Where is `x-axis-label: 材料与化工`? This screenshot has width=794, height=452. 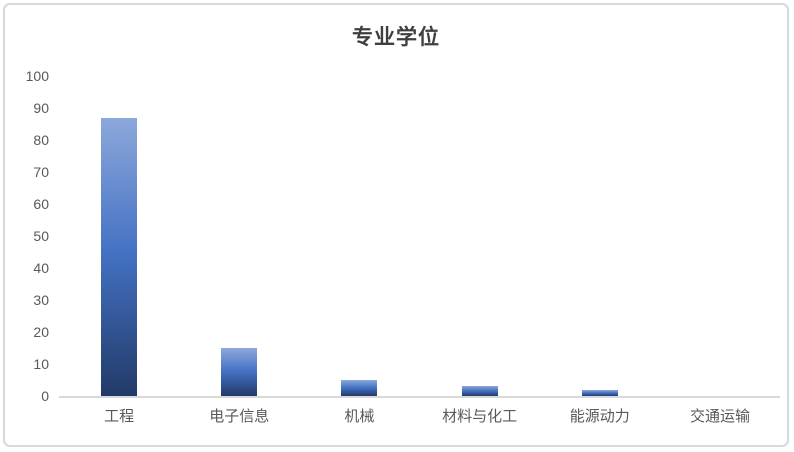 x-axis-label: 材料与化工 is located at coordinates (480, 416).